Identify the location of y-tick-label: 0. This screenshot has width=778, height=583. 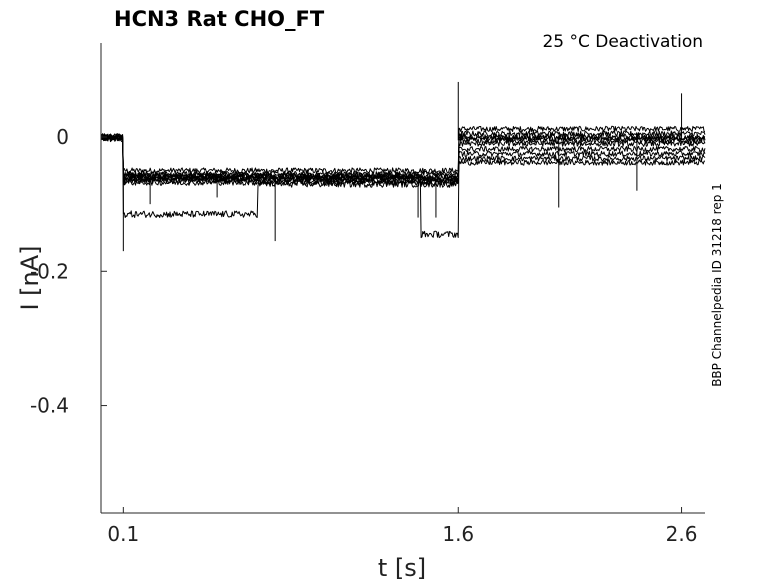
(62, 137).